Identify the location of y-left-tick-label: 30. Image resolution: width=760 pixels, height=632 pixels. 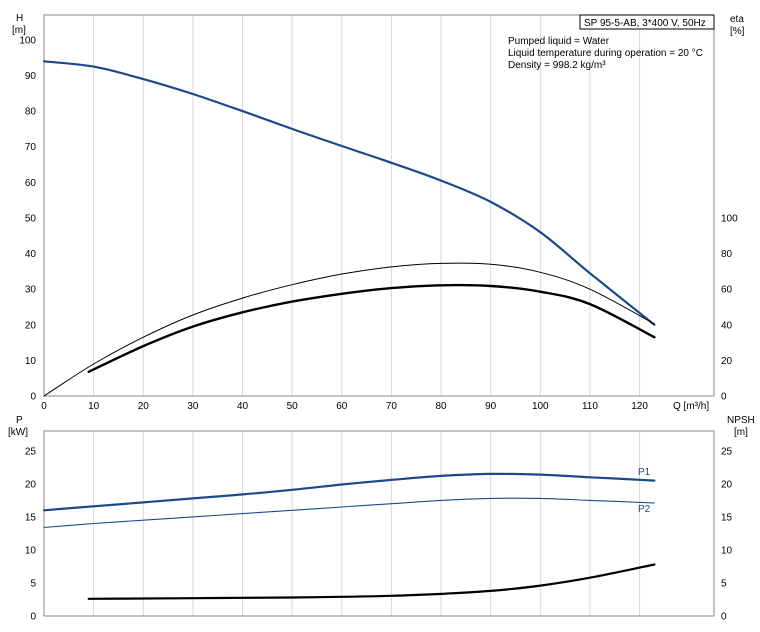
(31, 290).